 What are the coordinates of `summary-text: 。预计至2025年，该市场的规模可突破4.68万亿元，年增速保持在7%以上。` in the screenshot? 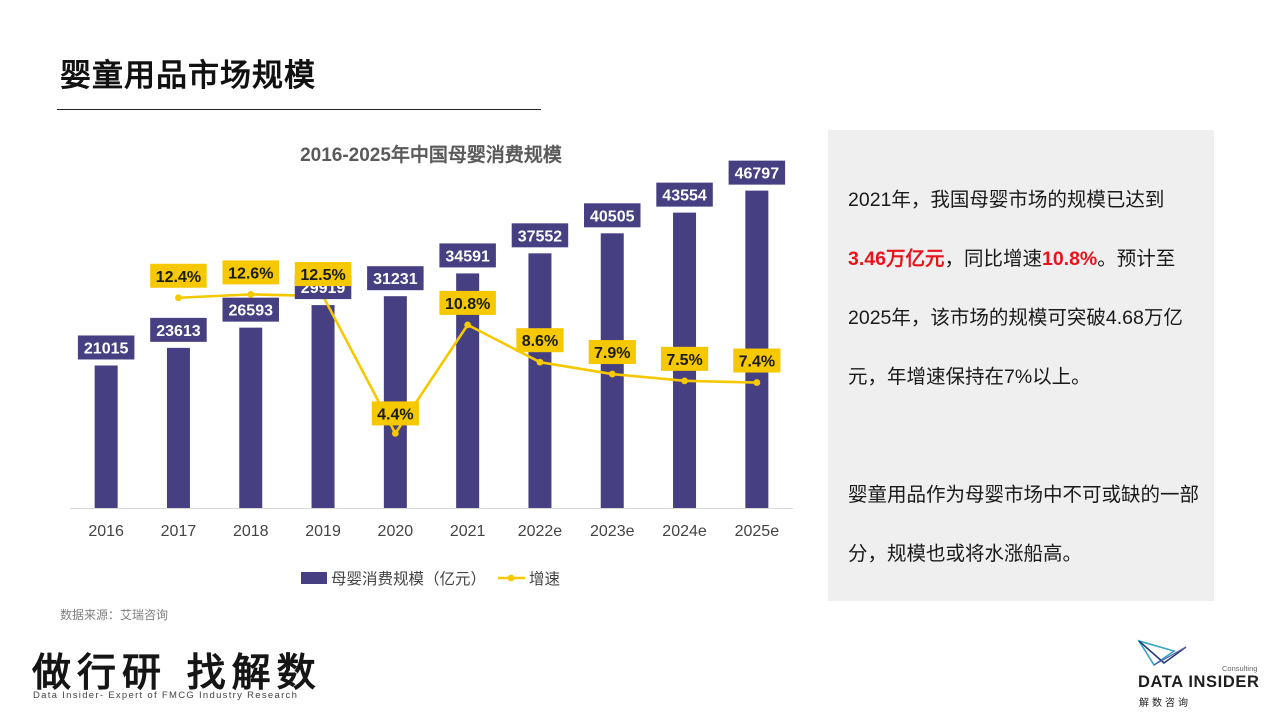 It's located at (1015, 318).